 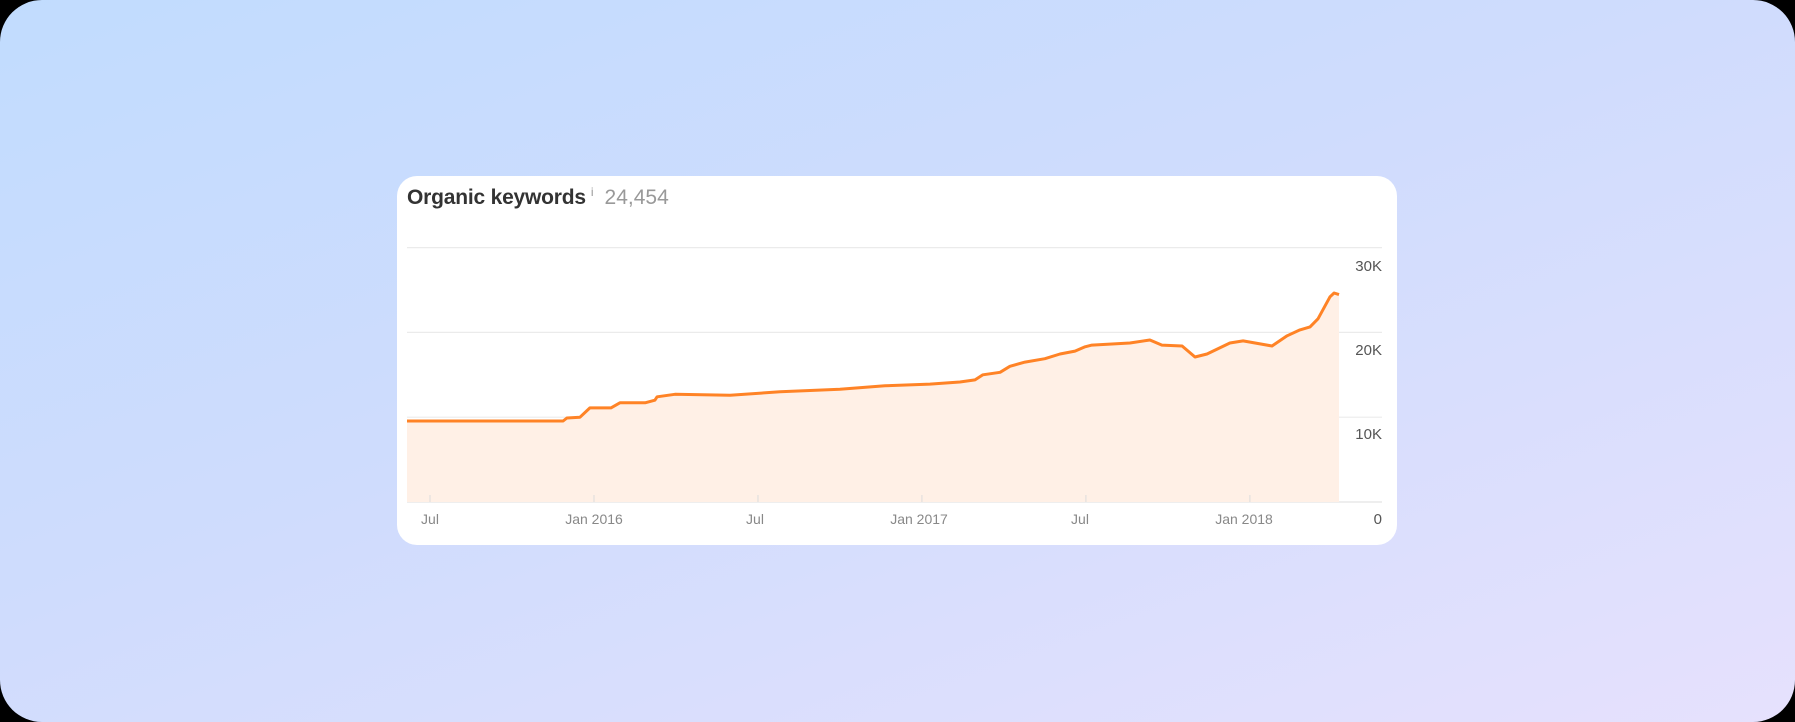 What do you see at coordinates (873, 357) in the screenshot?
I see `data-line` at bounding box center [873, 357].